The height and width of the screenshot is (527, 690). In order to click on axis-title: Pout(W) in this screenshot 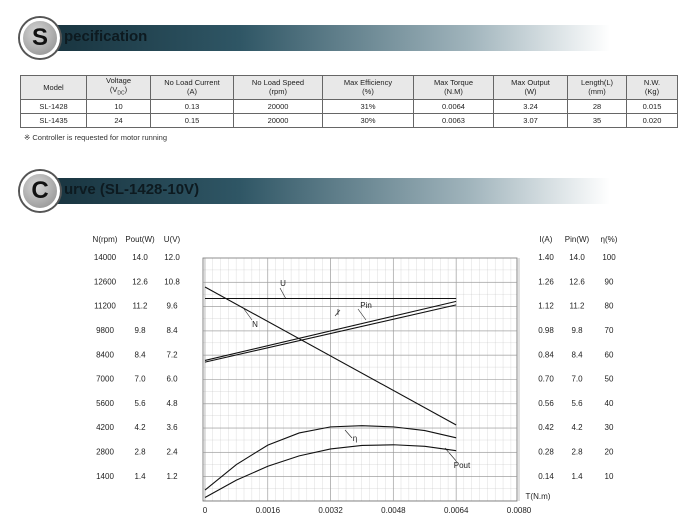, I will do `click(140, 239)`.